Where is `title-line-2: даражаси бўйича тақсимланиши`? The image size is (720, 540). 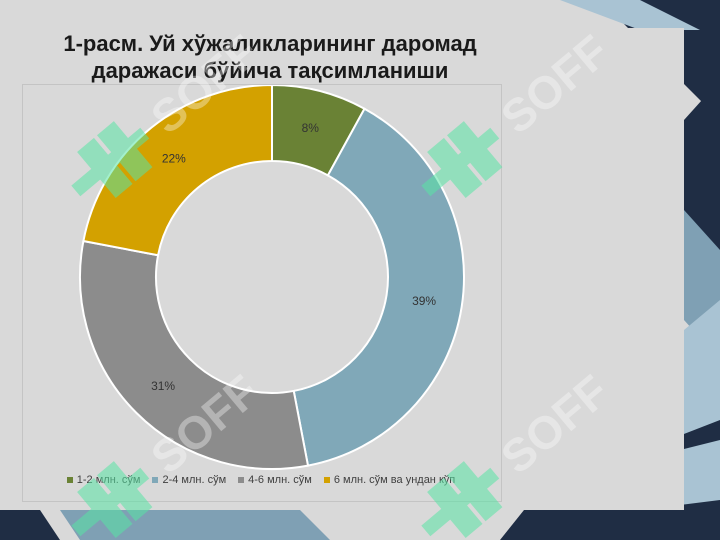 title-line-2: даражаси бўйича тақсимланиши is located at coordinates (270, 70).